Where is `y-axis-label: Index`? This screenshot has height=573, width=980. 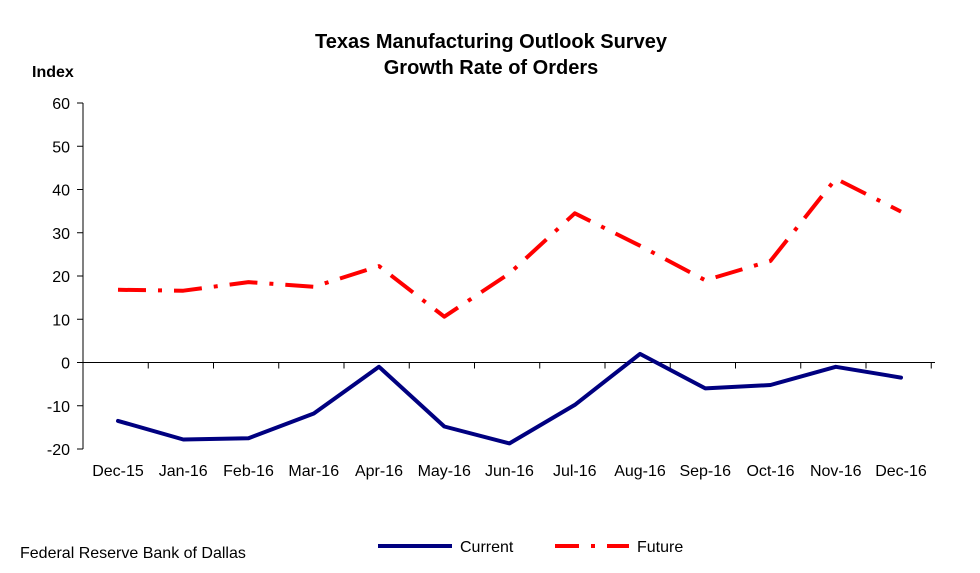 y-axis-label: Index is located at coordinates (53, 72).